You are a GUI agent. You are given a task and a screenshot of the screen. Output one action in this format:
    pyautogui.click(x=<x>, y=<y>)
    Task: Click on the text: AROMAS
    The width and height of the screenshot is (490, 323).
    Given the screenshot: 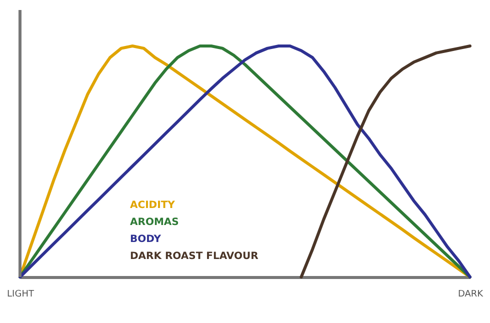 What is the action you would take?
    pyautogui.click(x=154, y=222)
    